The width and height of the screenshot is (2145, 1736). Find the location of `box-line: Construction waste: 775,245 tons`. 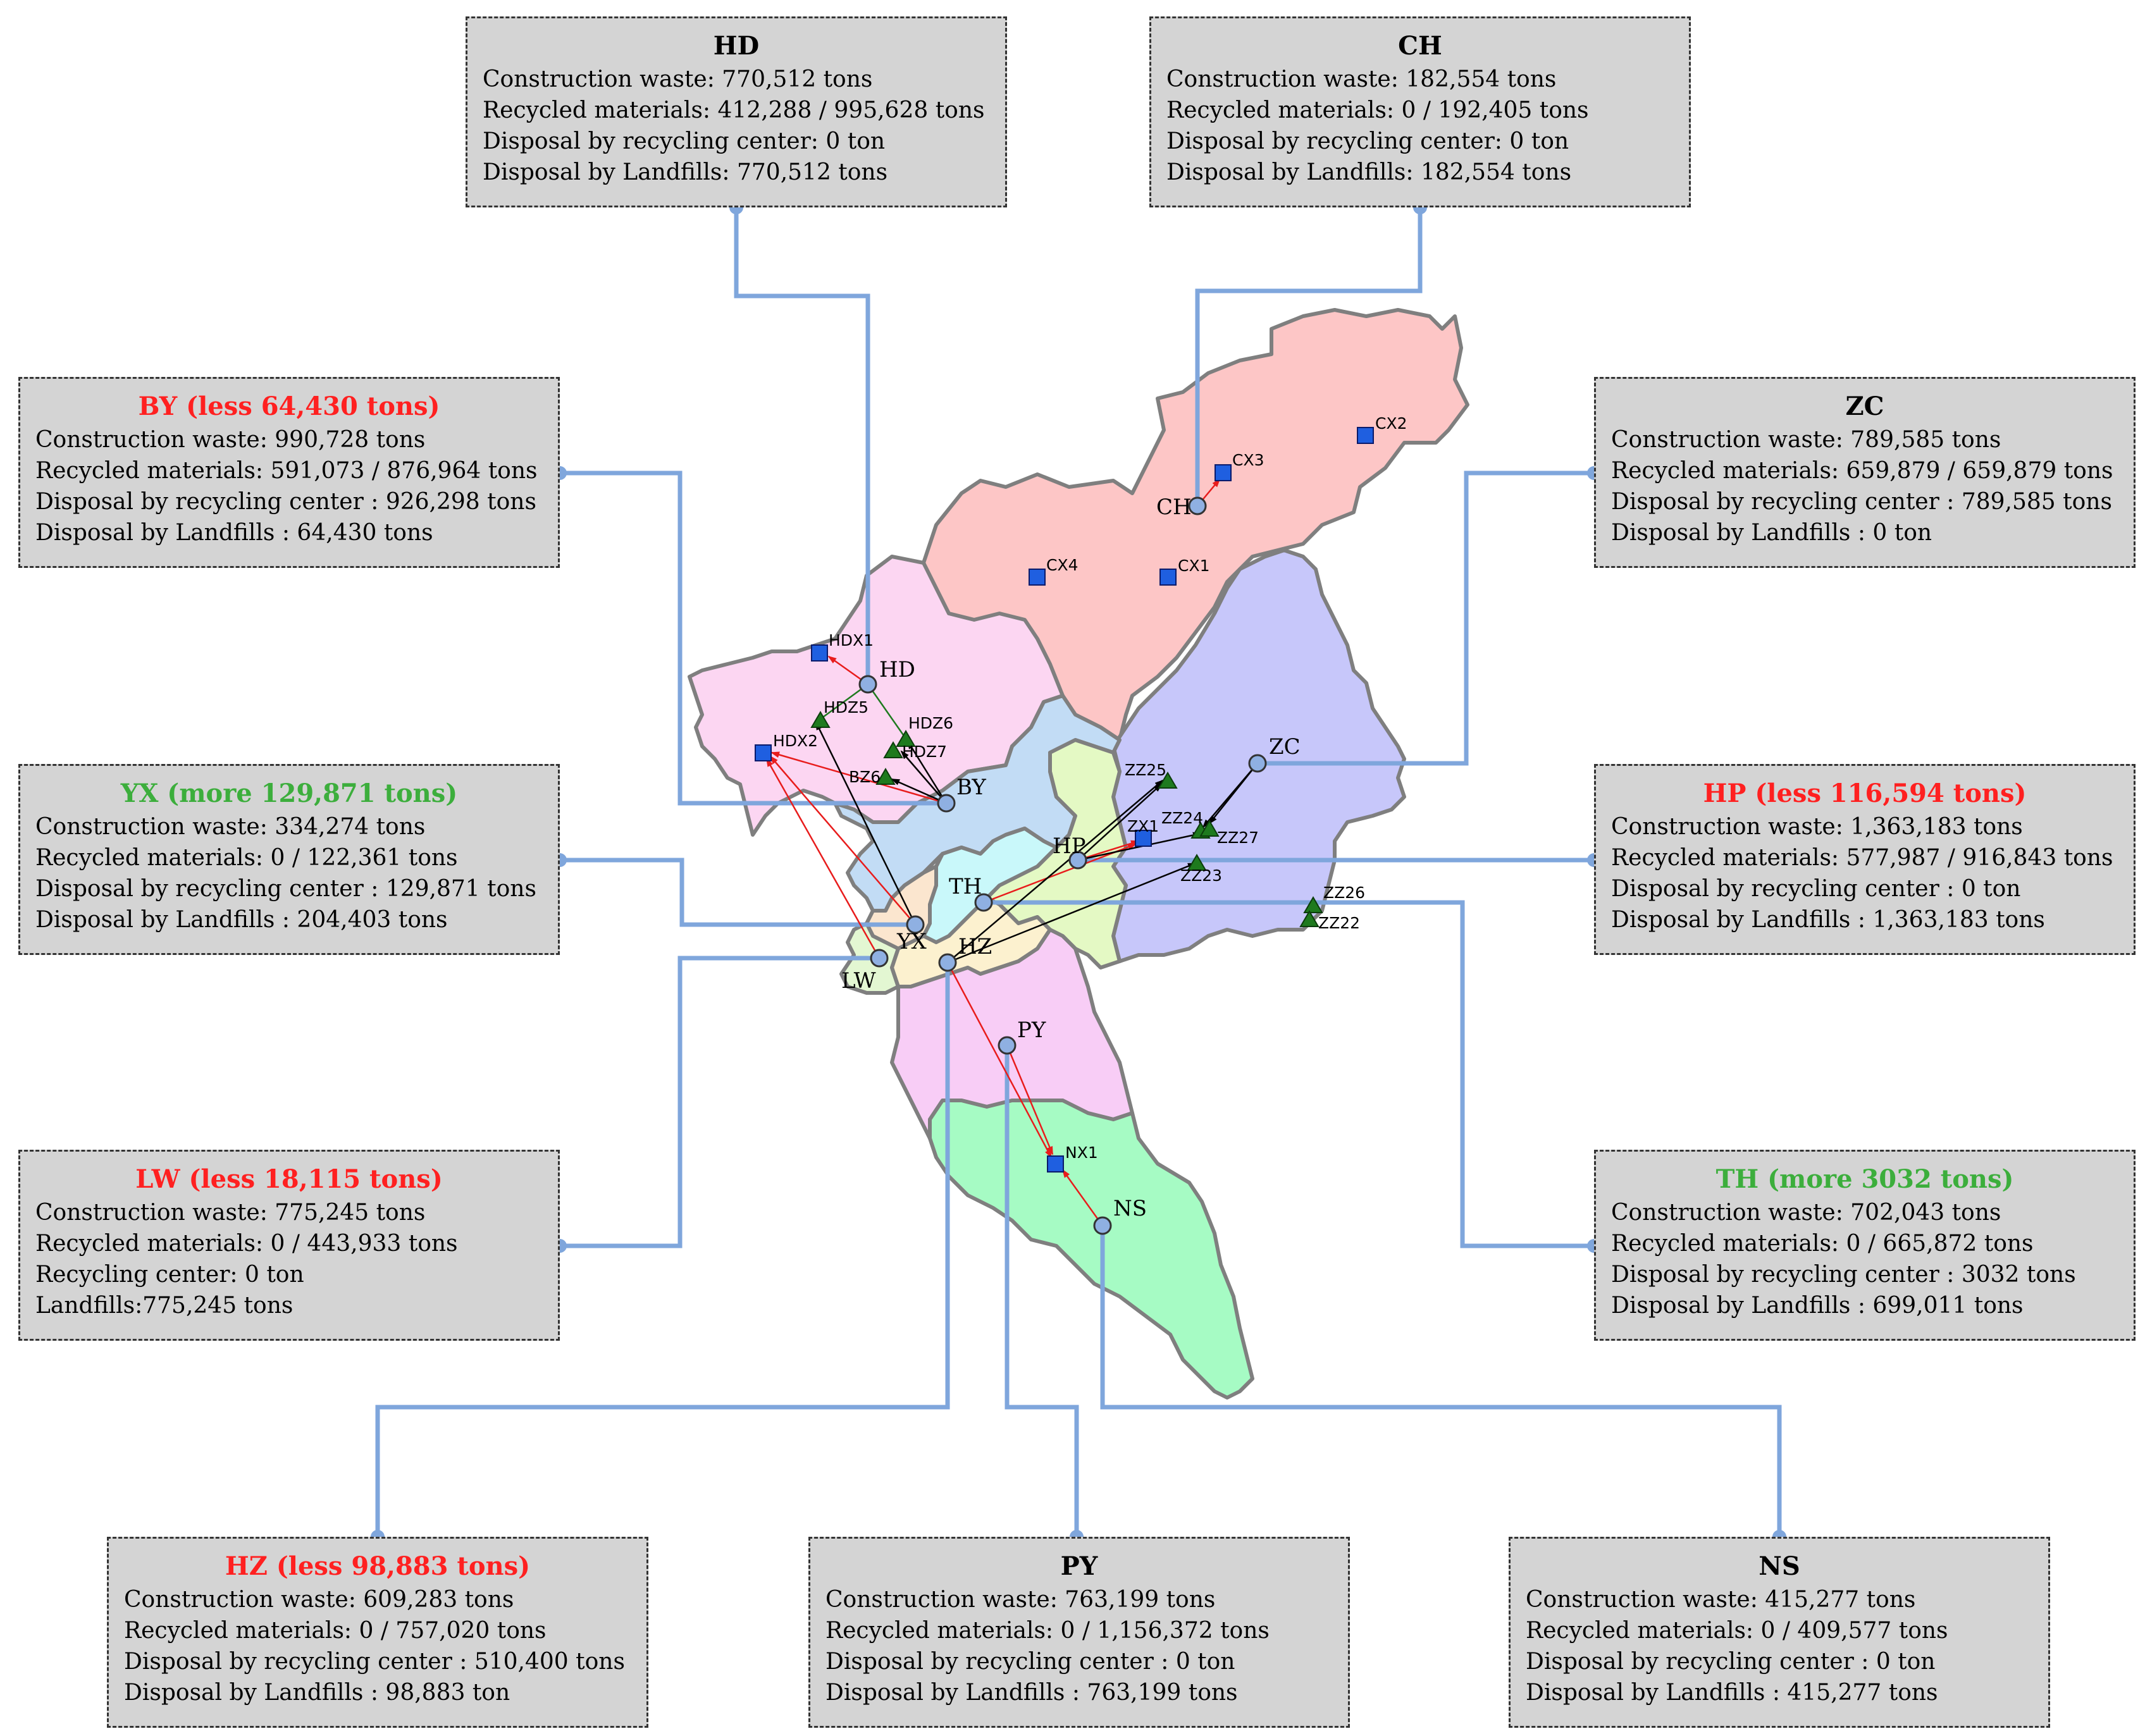

box-line: Construction waste: 775,245 tons is located at coordinates (230, 1213).